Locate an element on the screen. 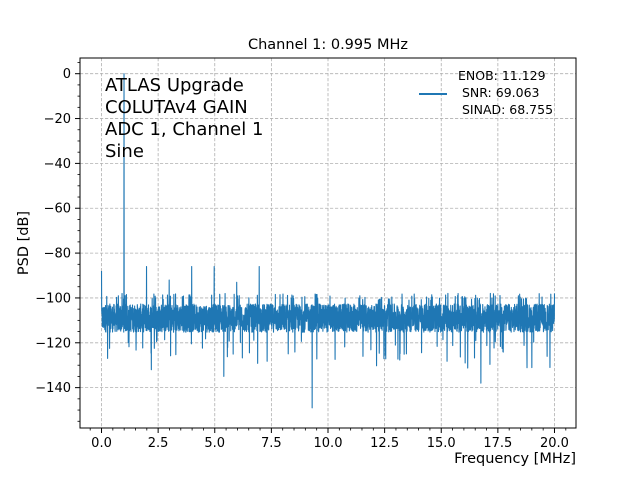 The width and height of the screenshot is (640, 480). x-axis-label: Frequency [MHz] is located at coordinates (515, 459).